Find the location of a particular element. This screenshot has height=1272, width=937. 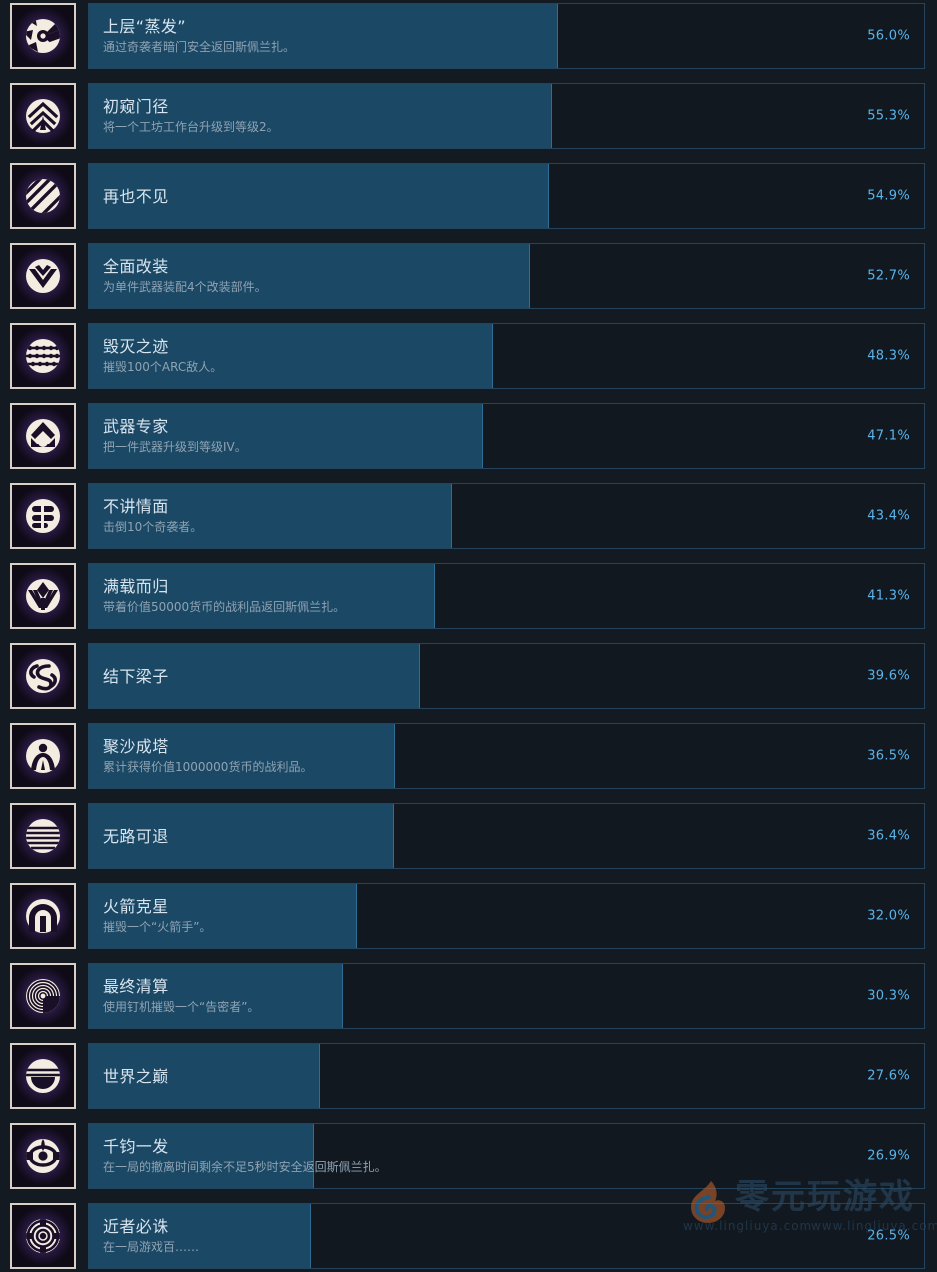

achievement-progress-bar: 全面改装为单件武器装配4个改装部件。 52.7% is located at coordinates (506, 276).